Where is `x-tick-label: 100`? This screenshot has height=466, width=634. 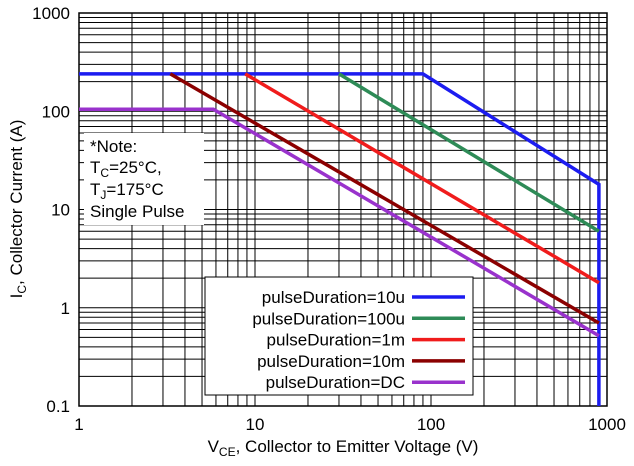 x-tick-label: 100 is located at coordinates (431, 424).